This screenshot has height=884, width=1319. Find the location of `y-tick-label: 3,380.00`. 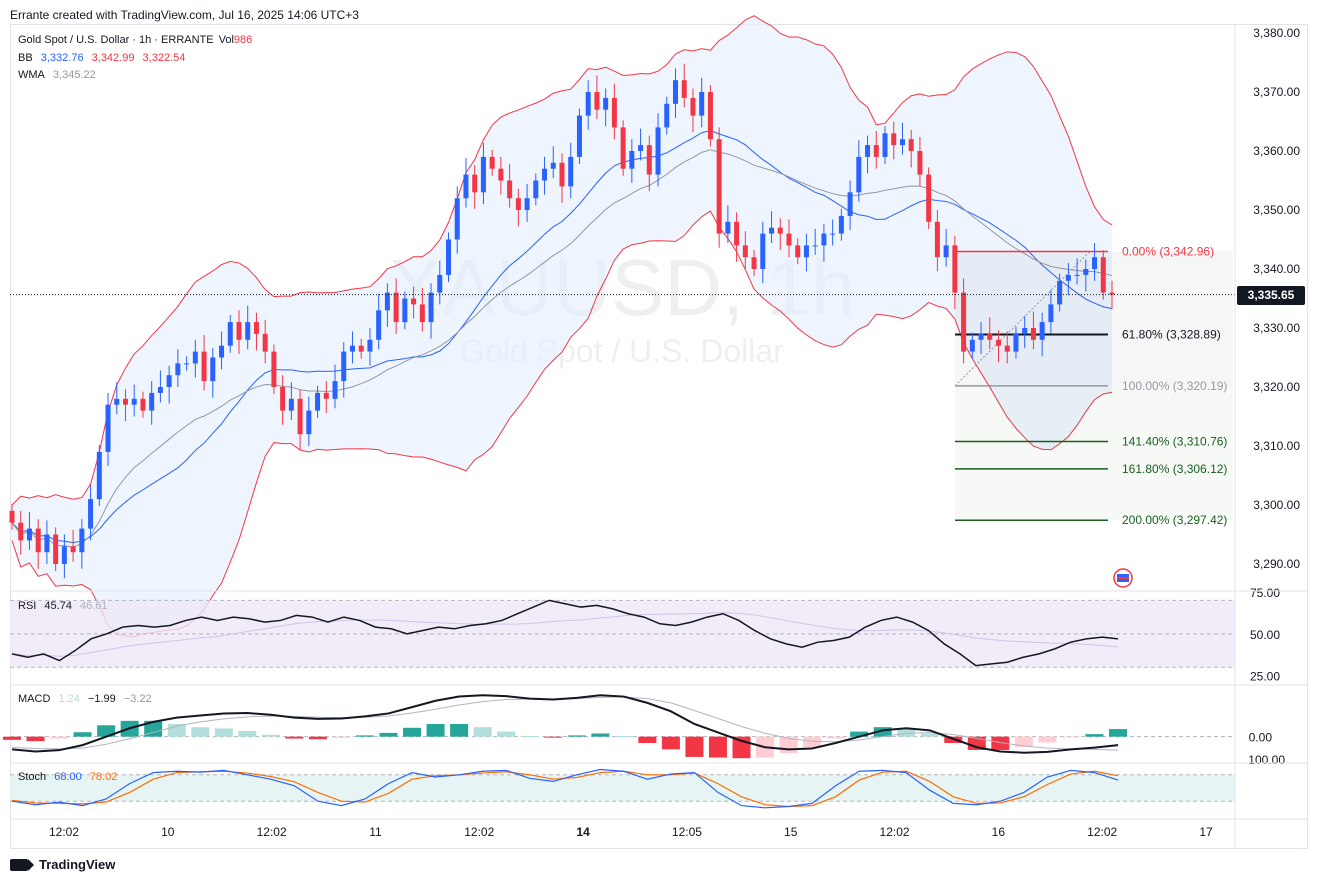

y-tick-label: 3,380.00 is located at coordinates (1276, 33).